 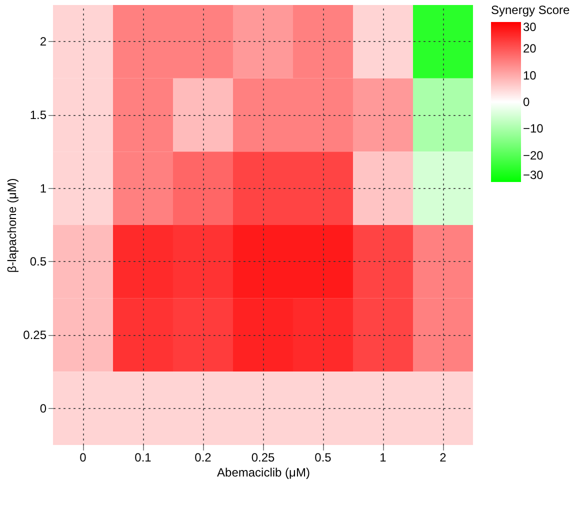 What do you see at coordinates (526, 102) in the screenshot?
I see `color-bar-label: 0` at bounding box center [526, 102].